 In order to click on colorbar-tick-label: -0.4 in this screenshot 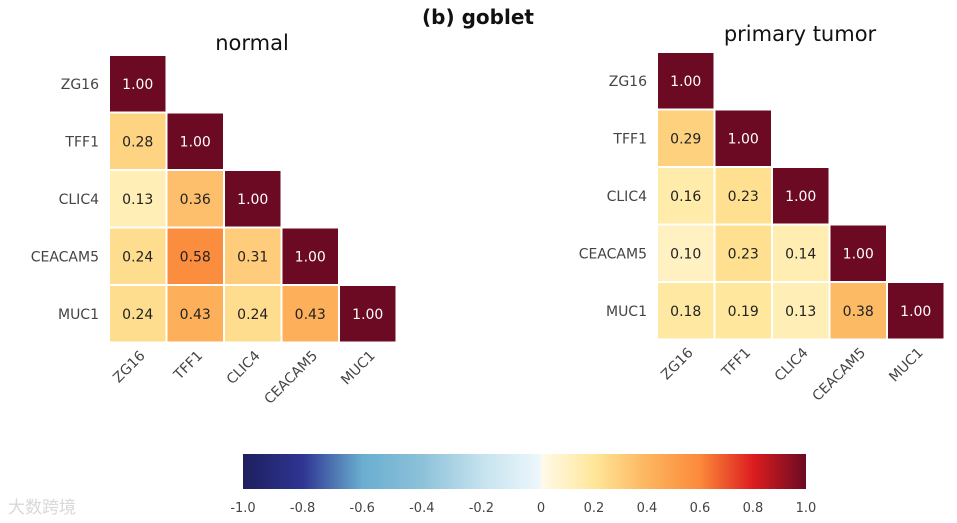, I will do `click(421, 508)`.